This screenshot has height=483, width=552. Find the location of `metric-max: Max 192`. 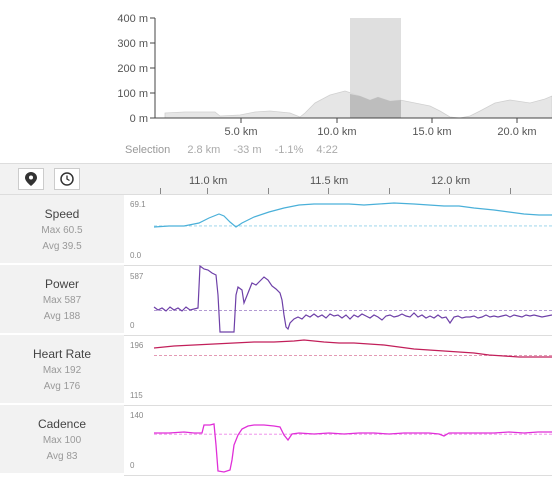

metric-max: Max 192 is located at coordinates (62, 370).